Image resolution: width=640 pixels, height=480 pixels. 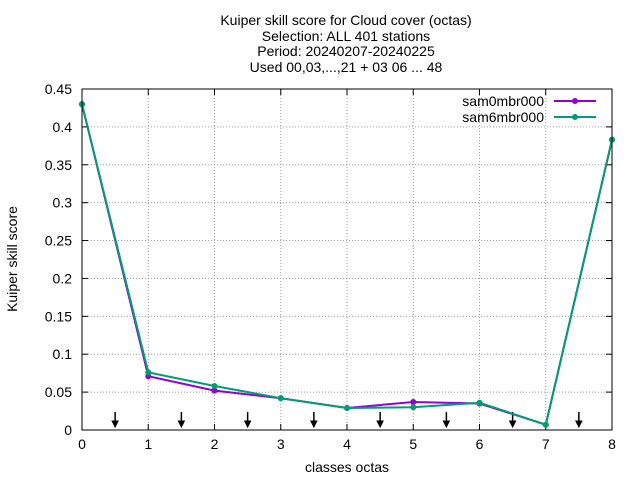 I want to click on y-tick-label: 0.15, so click(x=58, y=316).